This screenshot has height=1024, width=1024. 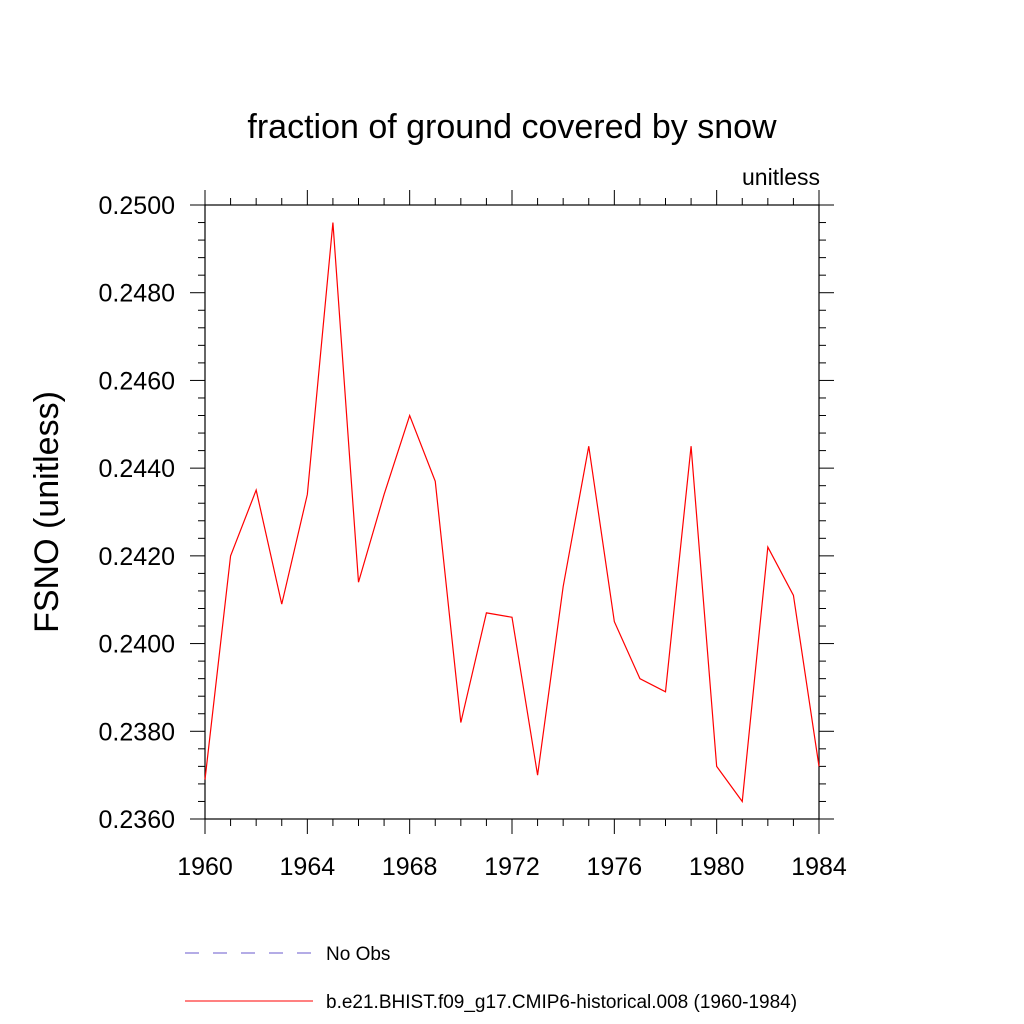 What do you see at coordinates (410, 867) in the screenshot?
I see `x-tick-label: 1968` at bounding box center [410, 867].